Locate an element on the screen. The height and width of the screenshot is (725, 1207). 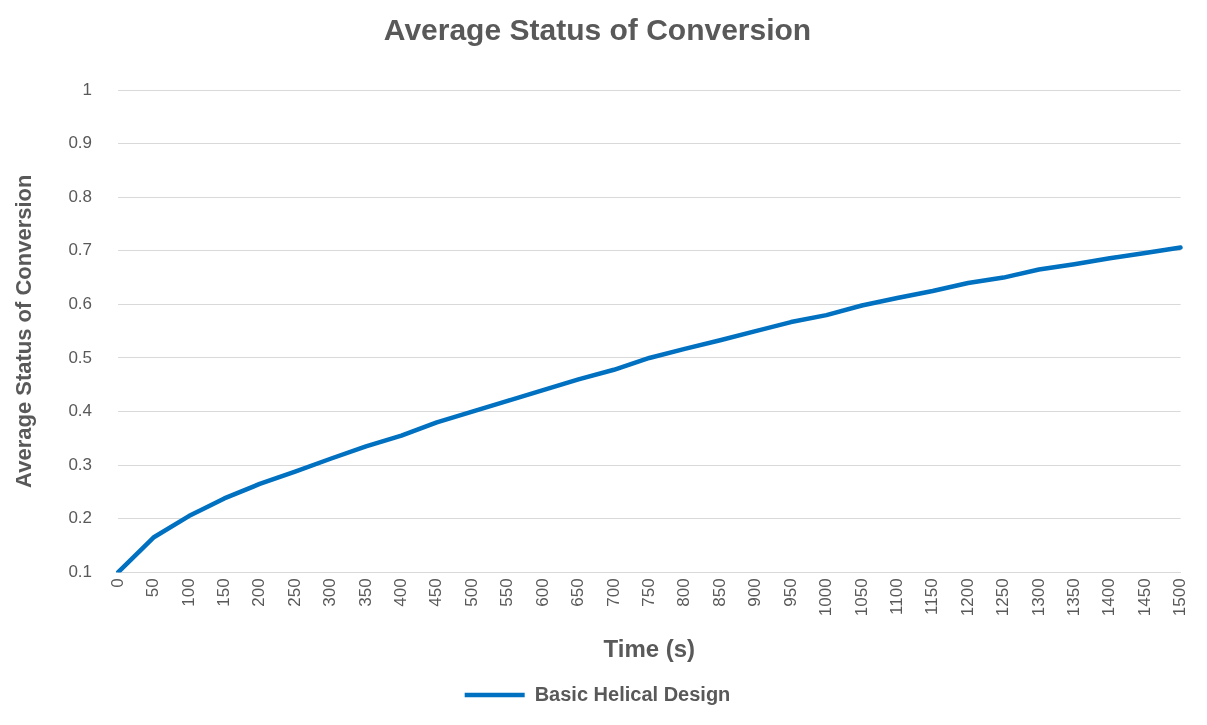
x-tick-label: 350 is located at coordinates (365, 592).